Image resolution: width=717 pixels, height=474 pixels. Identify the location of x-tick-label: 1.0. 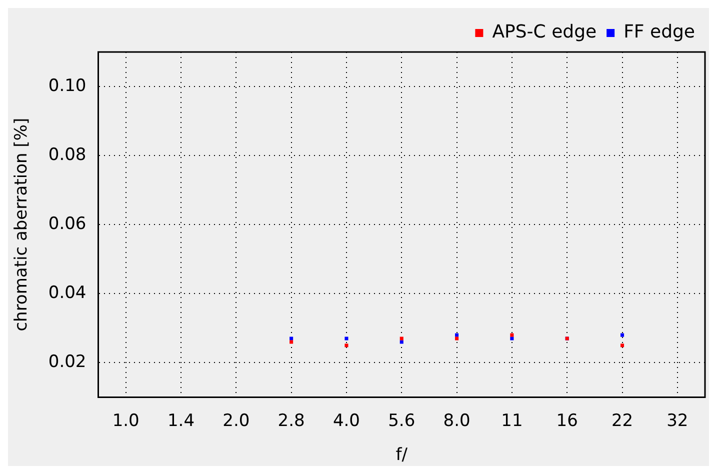
(126, 420).